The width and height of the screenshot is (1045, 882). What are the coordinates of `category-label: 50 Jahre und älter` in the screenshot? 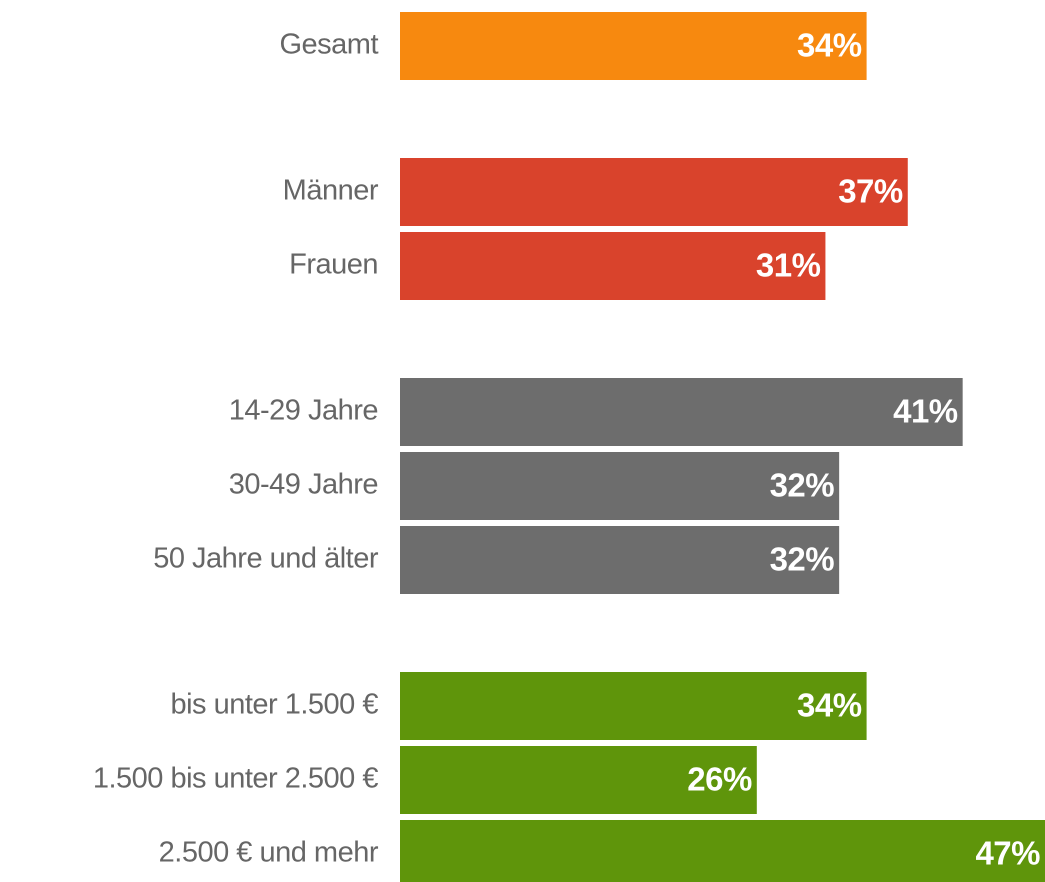 It's located at (266, 559).